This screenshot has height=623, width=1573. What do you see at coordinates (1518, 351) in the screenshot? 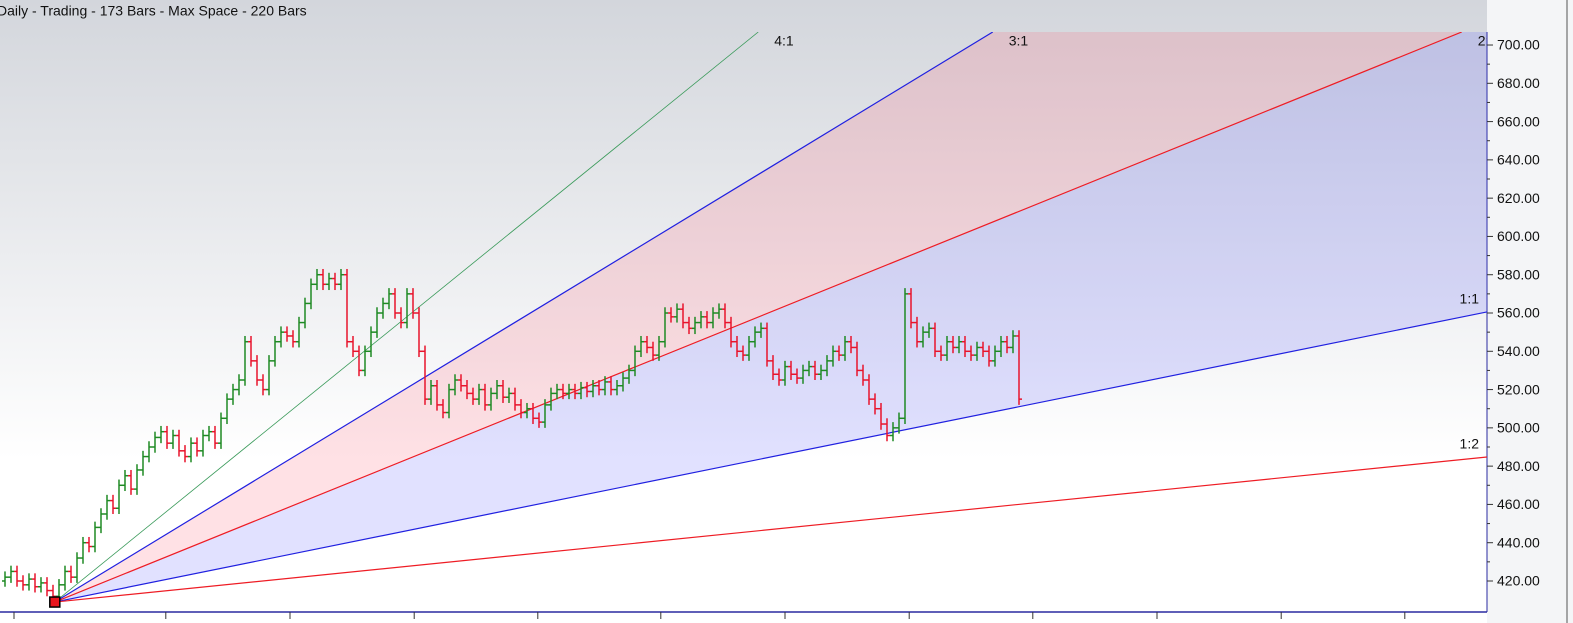
I see `y-tick-label: 540.00` at bounding box center [1518, 351].